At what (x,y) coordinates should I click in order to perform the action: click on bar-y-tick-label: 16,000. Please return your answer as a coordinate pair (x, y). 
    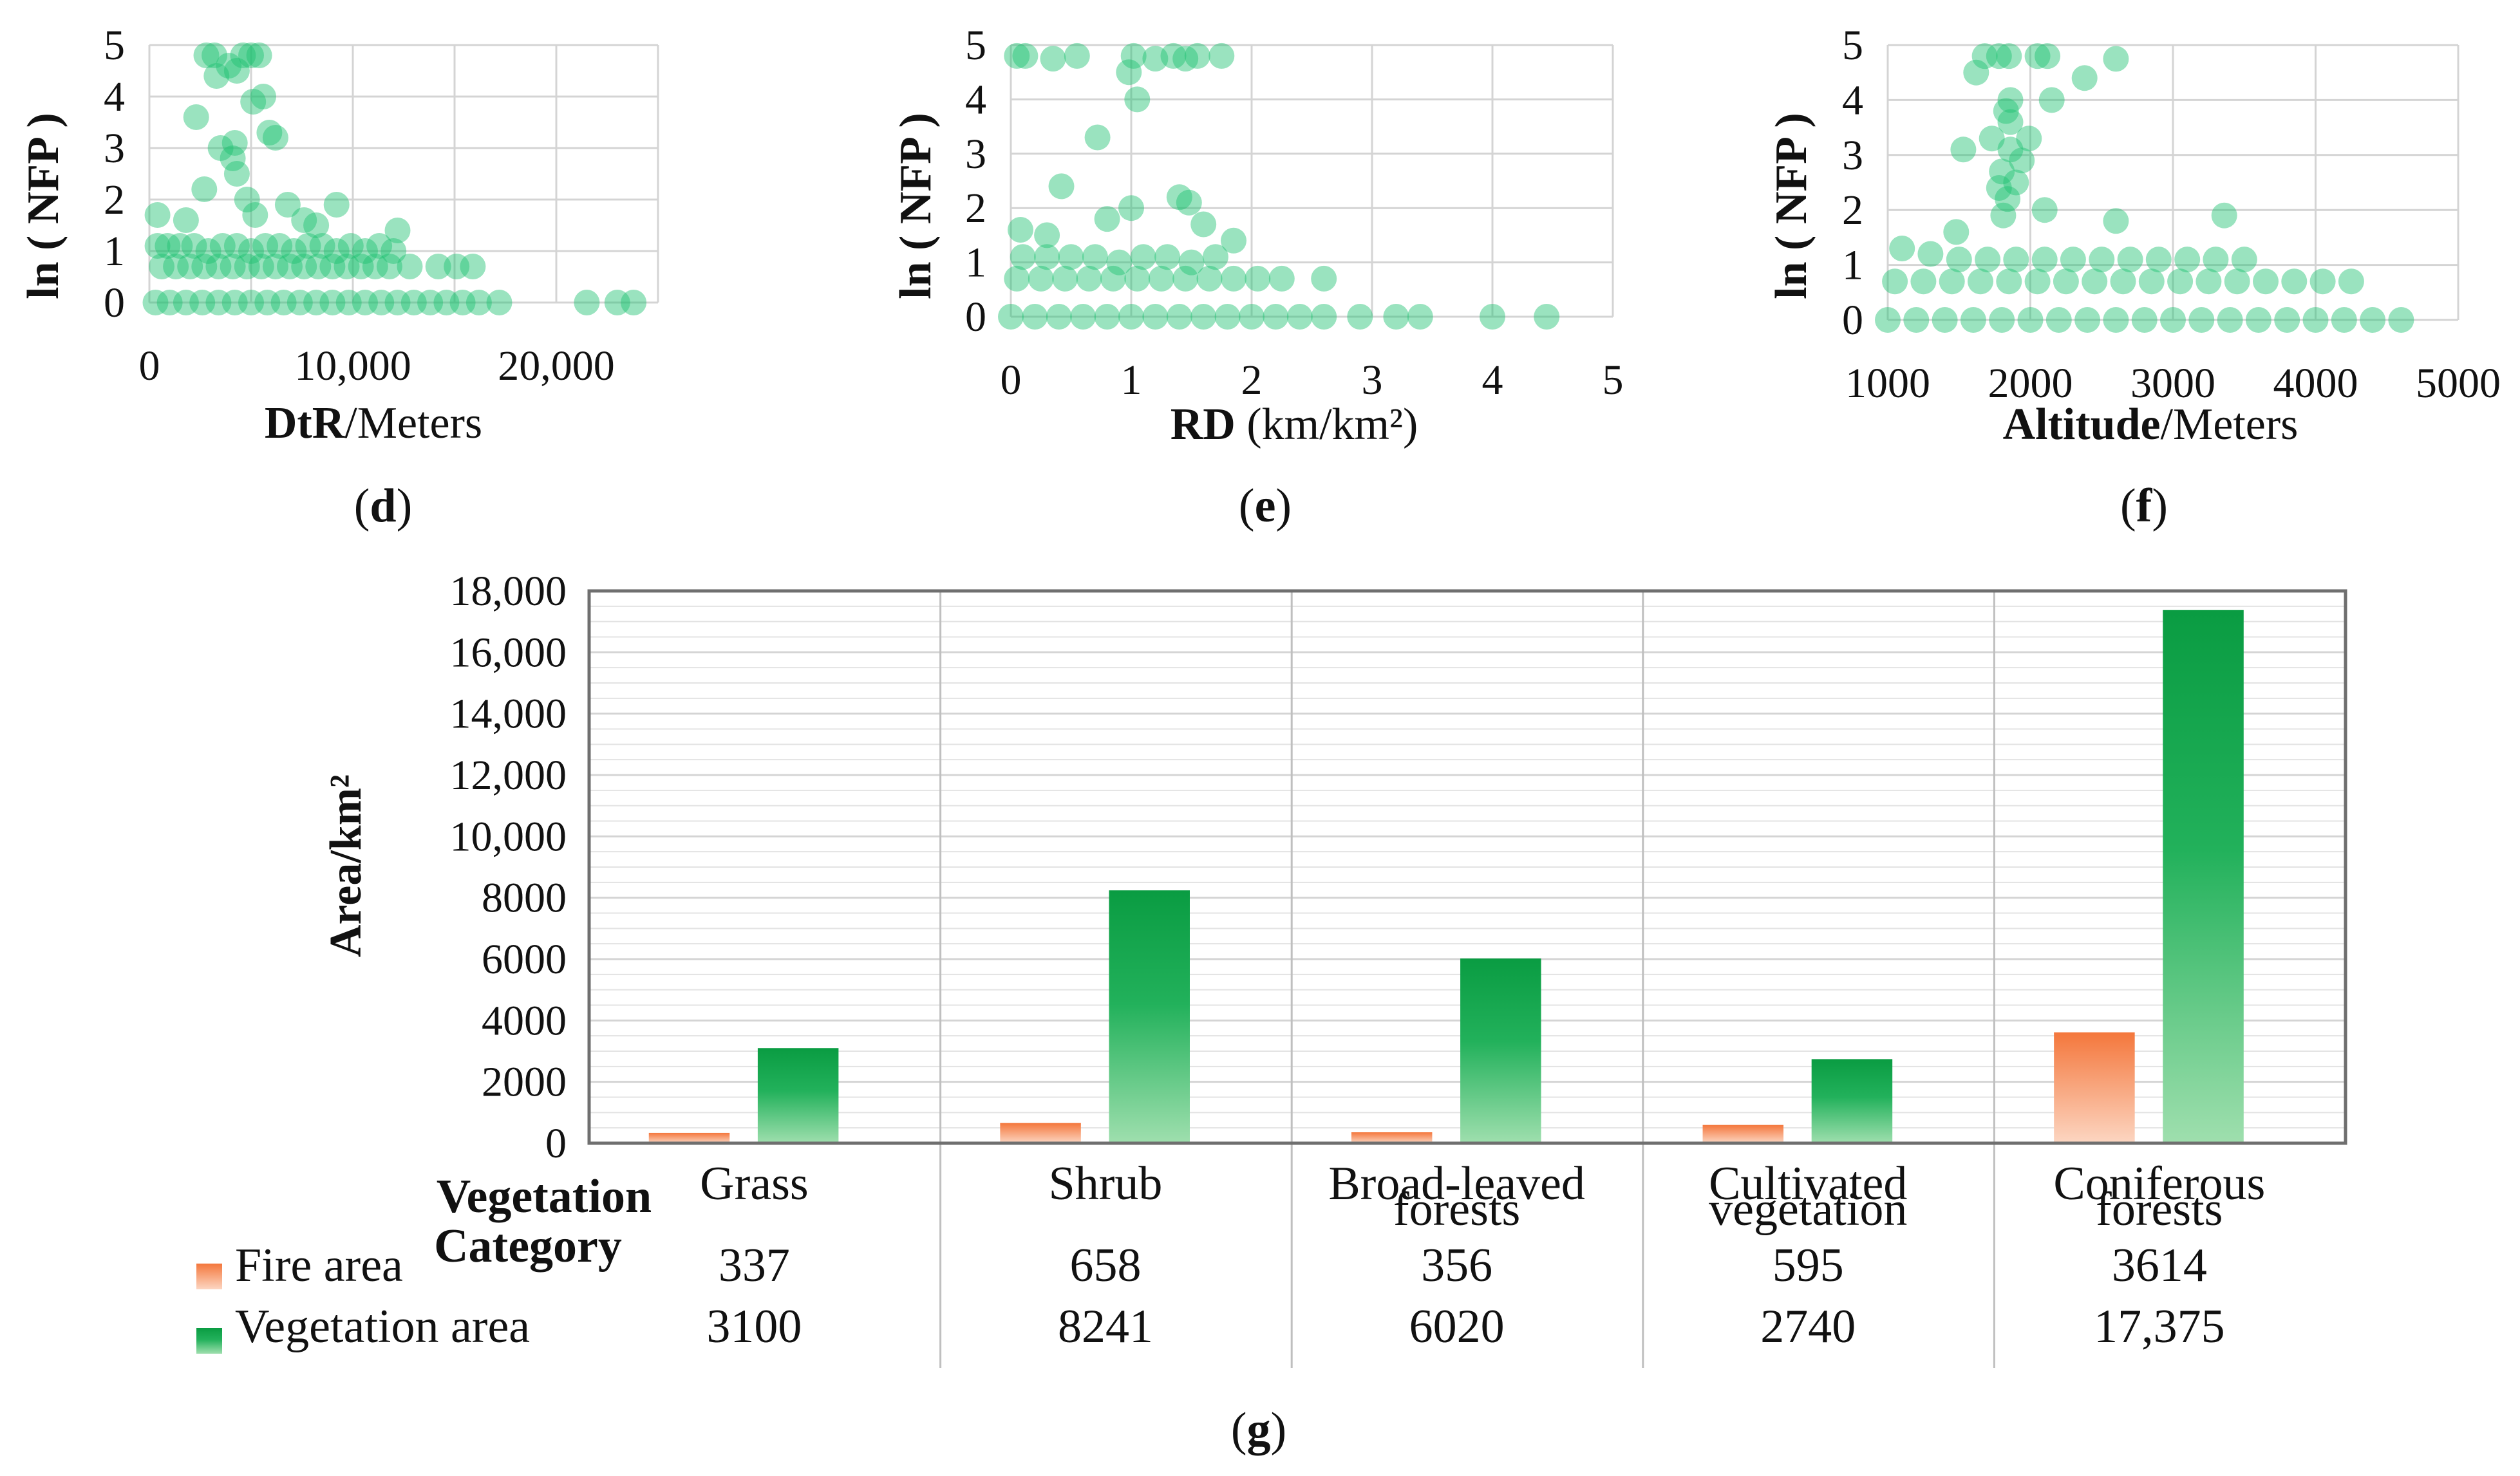
    Looking at the image, I should click on (508, 652).